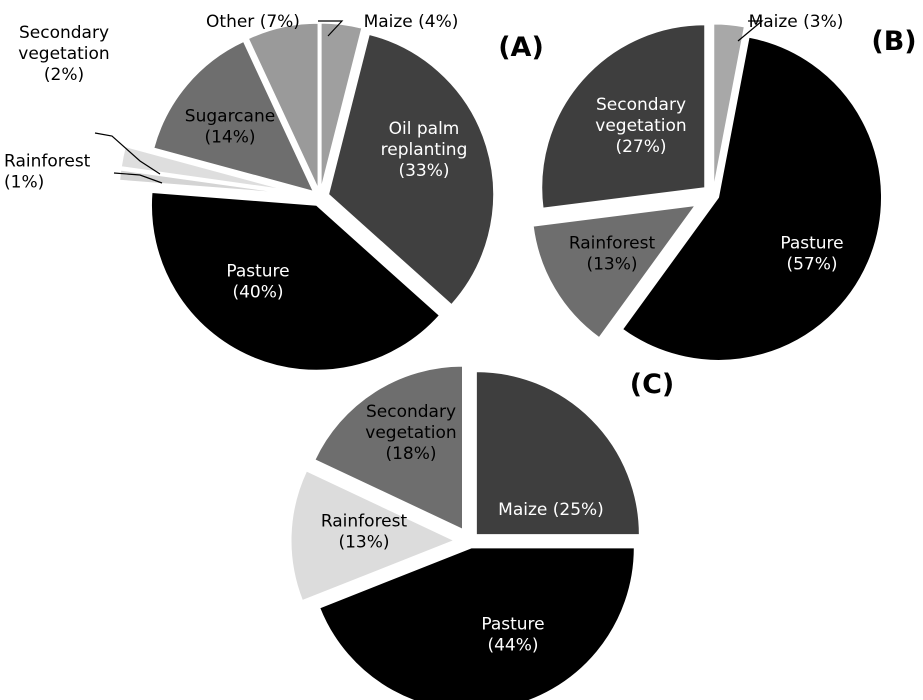 The image size is (923, 700). What do you see at coordinates (257, 282) in the screenshot?
I see `data-label-pasture: Pasture (40%)` at bounding box center [257, 282].